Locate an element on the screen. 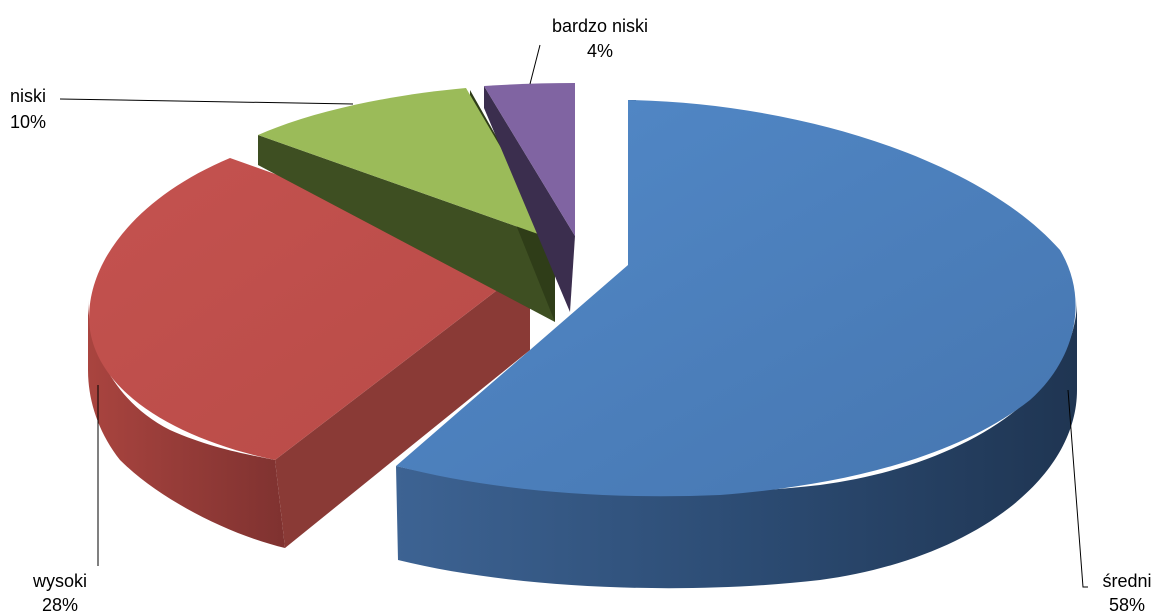  slice-wysoki-cut is located at coordinates (402, 406).